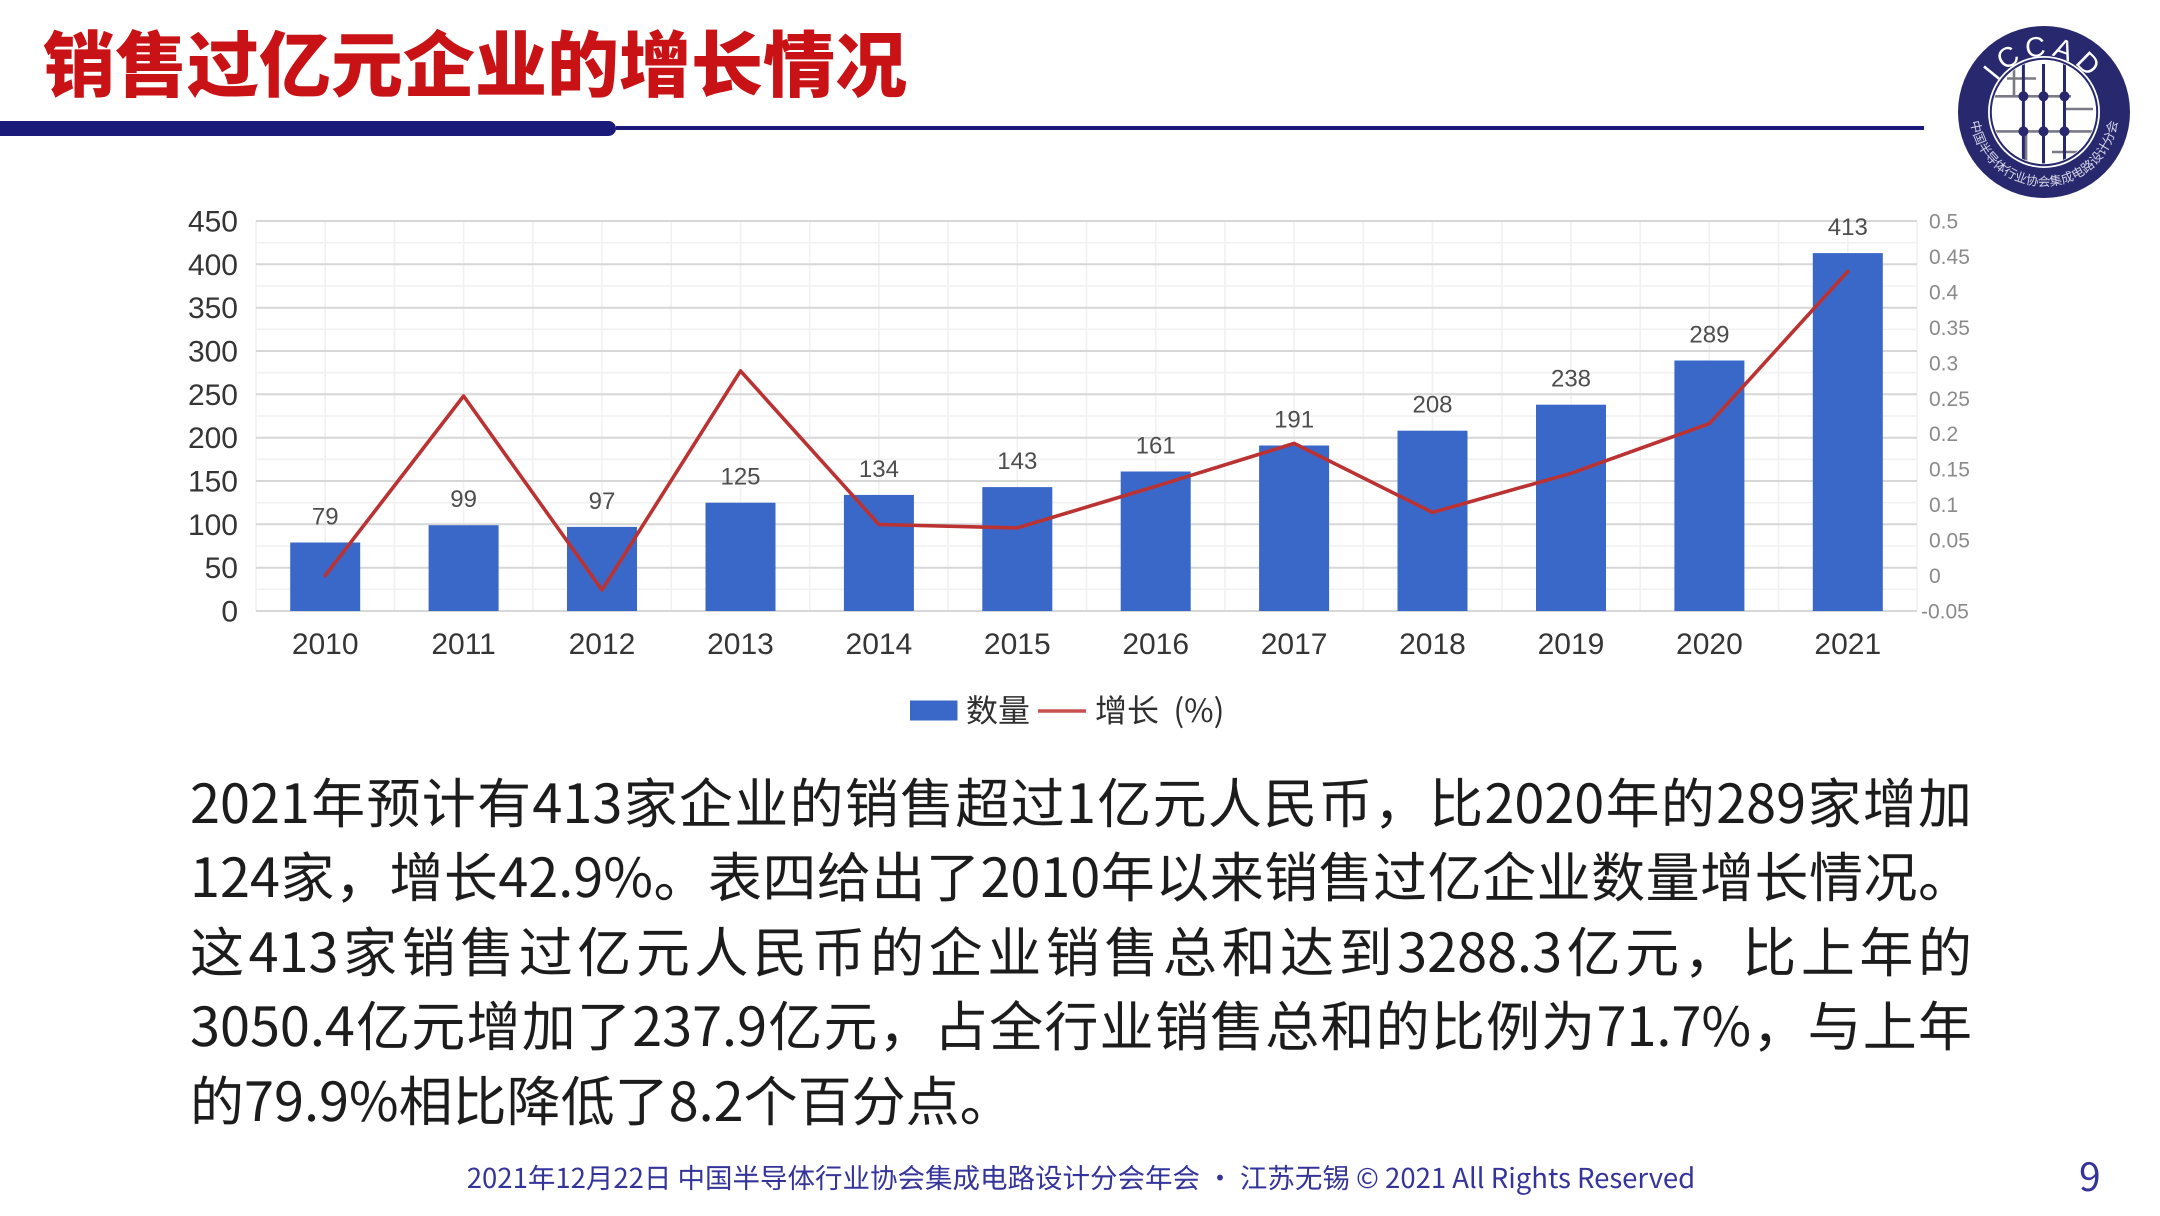  I want to click on svg-text: 300, so click(213, 352).